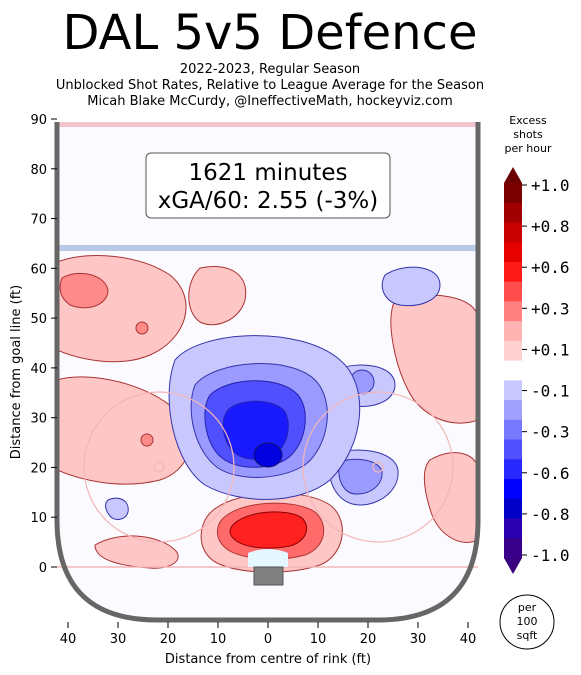 This screenshot has width=581, height=675. What do you see at coordinates (38, 369) in the screenshot?
I see `y-tick-label: 40` at bounding box center [38, 369].